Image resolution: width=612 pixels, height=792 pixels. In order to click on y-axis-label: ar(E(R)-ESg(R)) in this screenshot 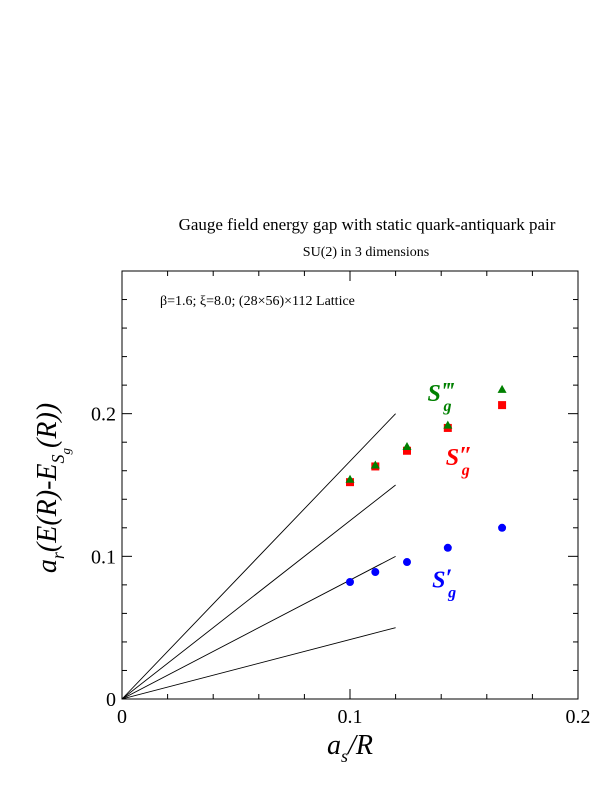, I will do `click(52, 488)`.